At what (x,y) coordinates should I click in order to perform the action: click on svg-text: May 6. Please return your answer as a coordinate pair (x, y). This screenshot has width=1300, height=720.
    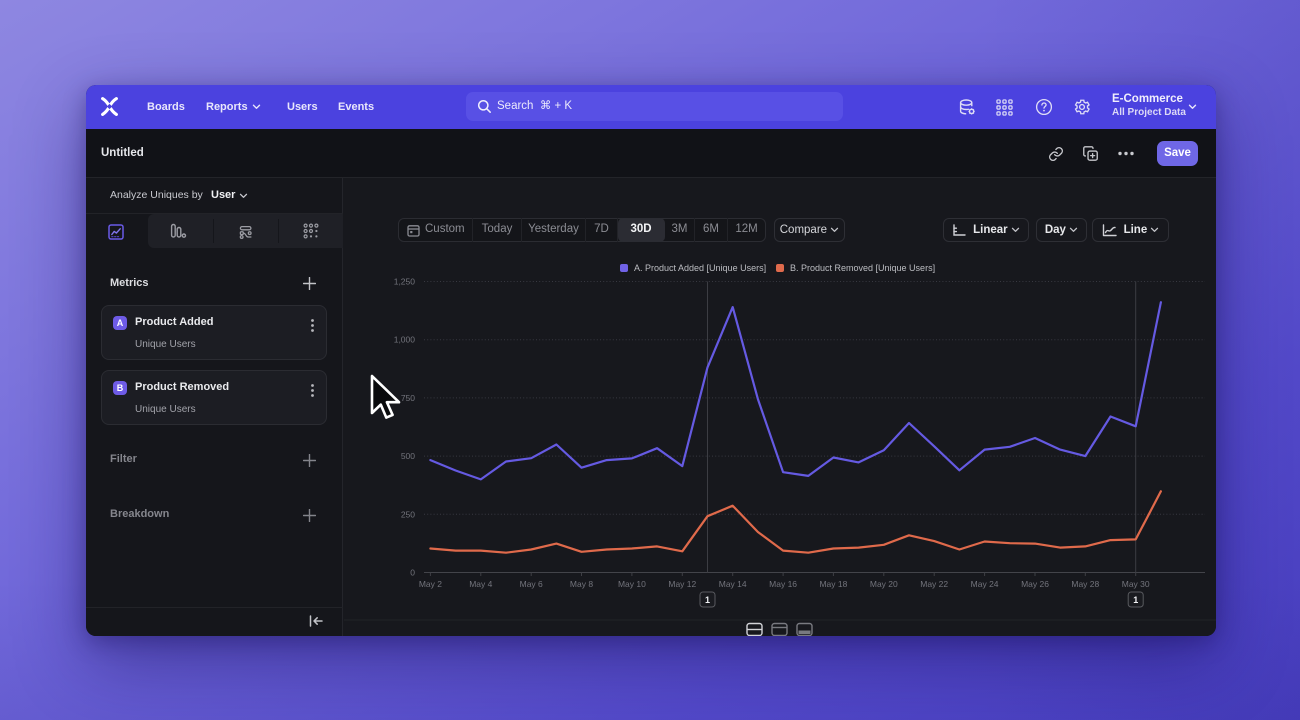
    Looking at the image, I should click on (531, 584).